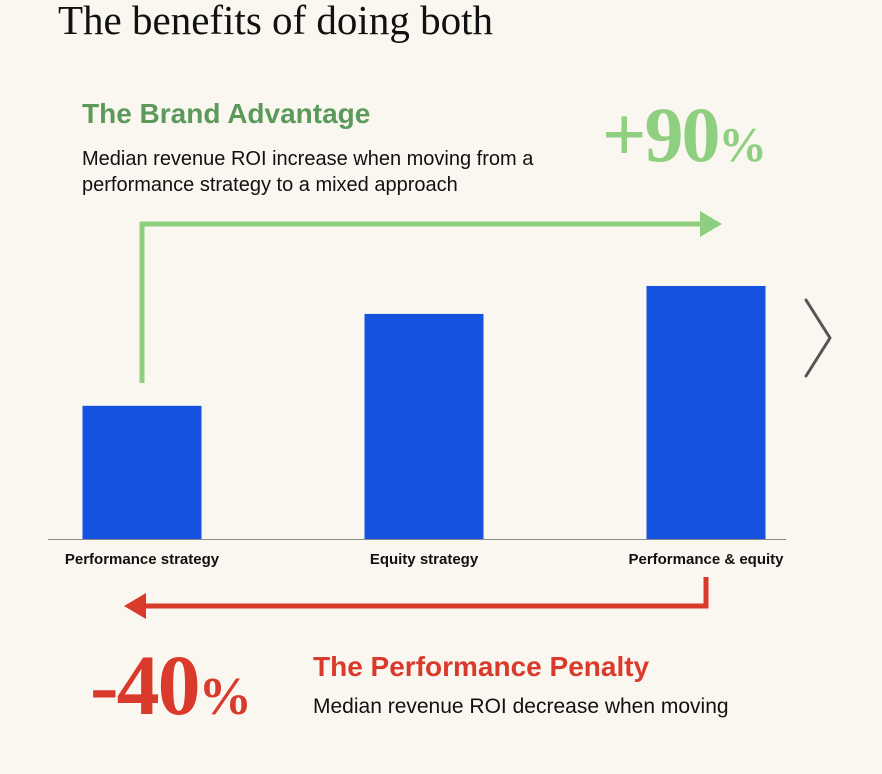  I want to click on performance-penalty-arrow-line, so click(427, 593).